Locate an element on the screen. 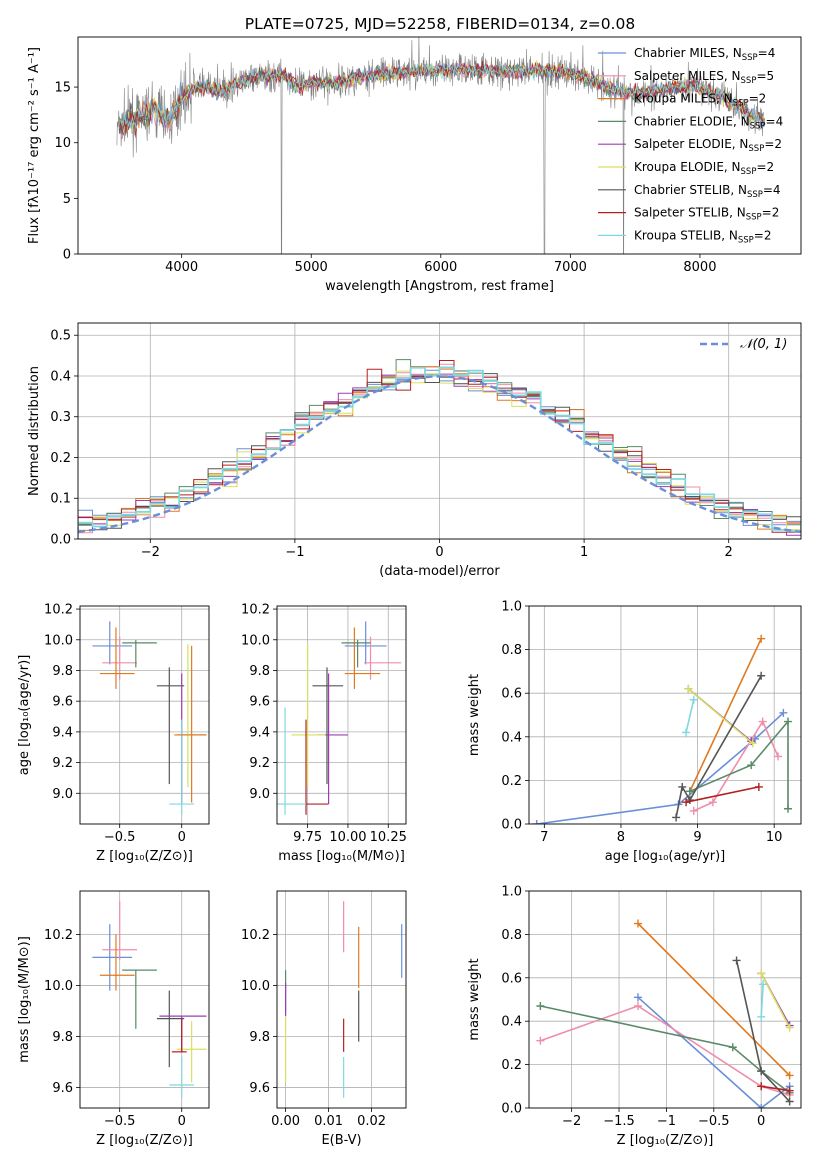 This screenshot has height=1170, width=819. legend-label-kroupa_elodie: Kroupa ELODIE, NSSP=2 is located at coordinates (704, 168).